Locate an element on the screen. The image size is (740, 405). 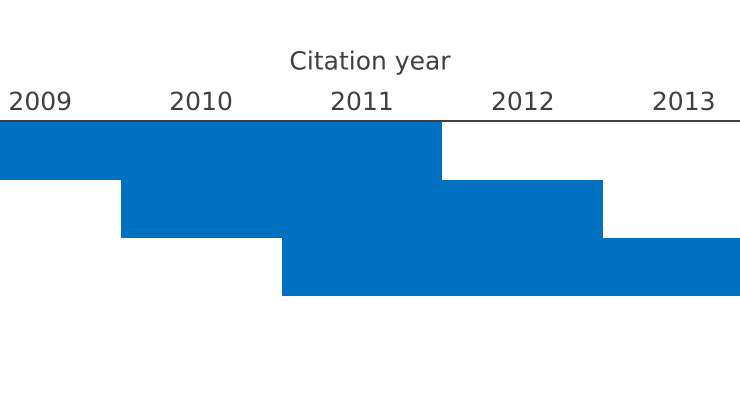
x-tick-label: 2012 is located at coordinates (523, 101).